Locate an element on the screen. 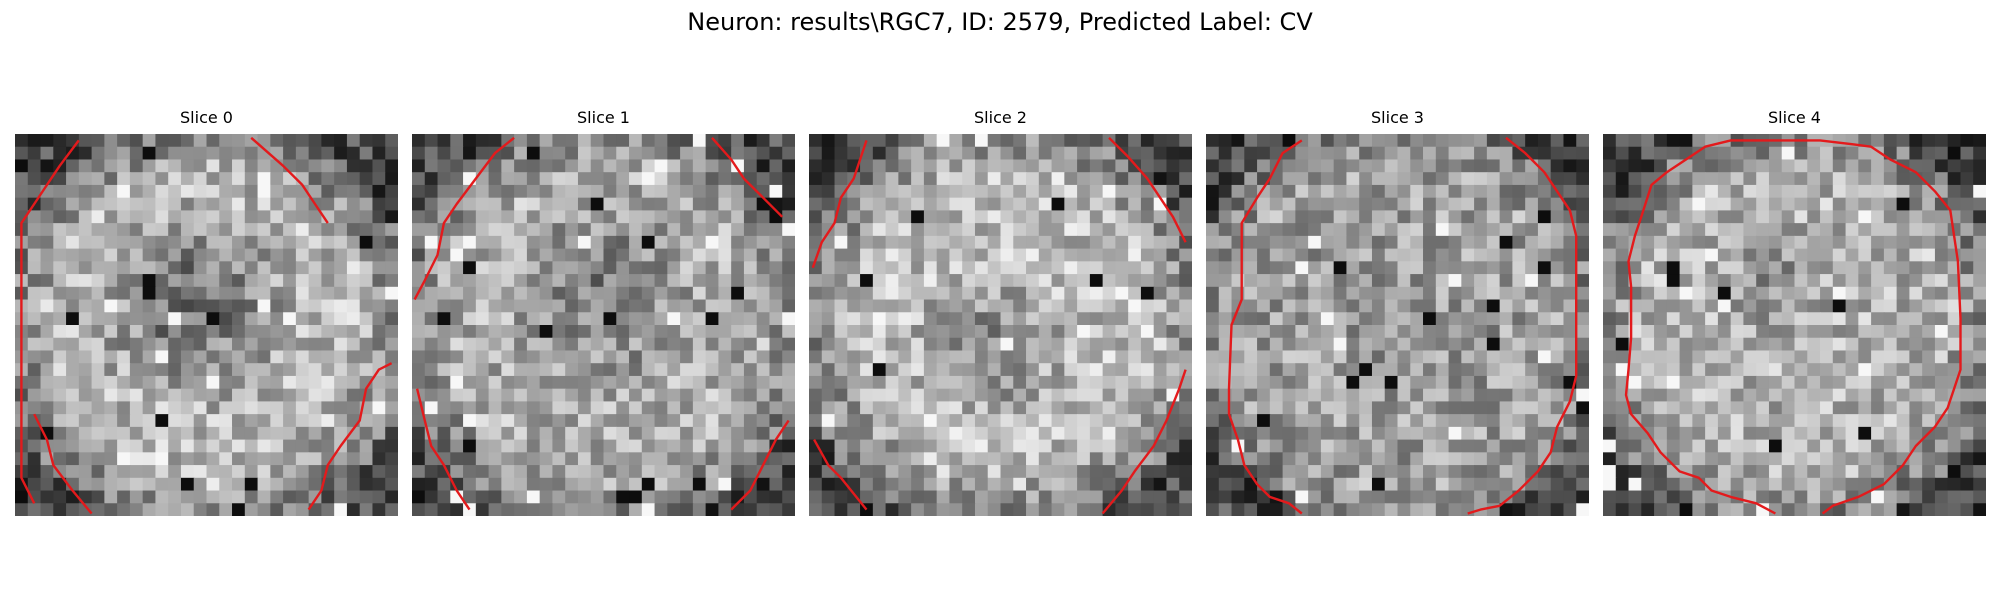  panel-title-slice-0: Slice 0 is located at coordinates (206, 117).